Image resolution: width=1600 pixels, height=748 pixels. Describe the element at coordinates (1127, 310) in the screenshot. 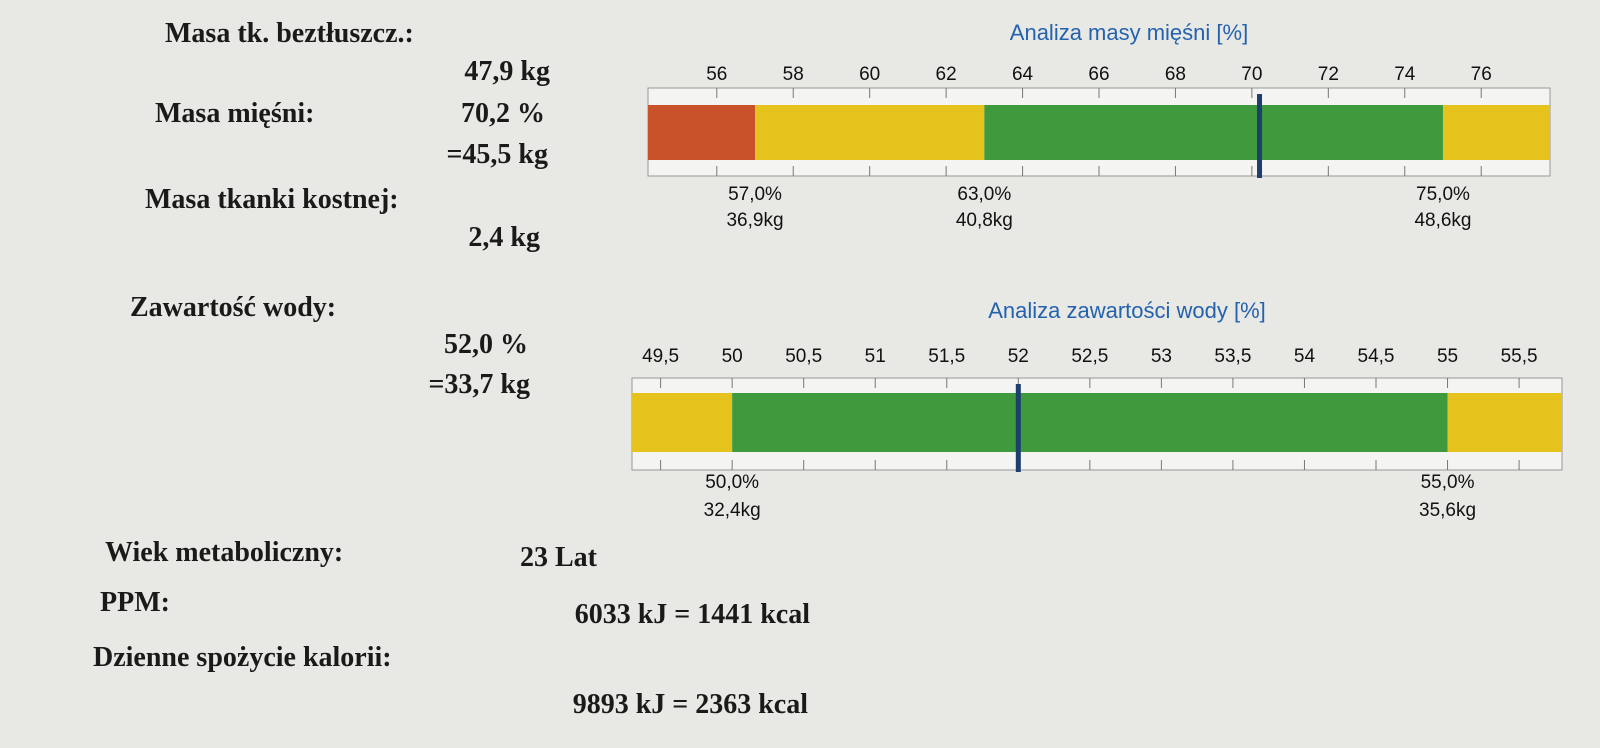

I see `gauge-title: Analiza zawartości wody [%]` at that location.